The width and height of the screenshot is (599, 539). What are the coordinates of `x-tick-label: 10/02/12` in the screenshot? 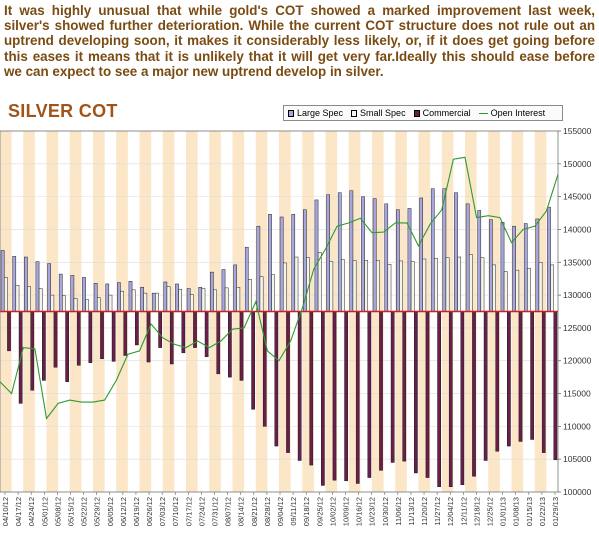 It's located at (332, 511).